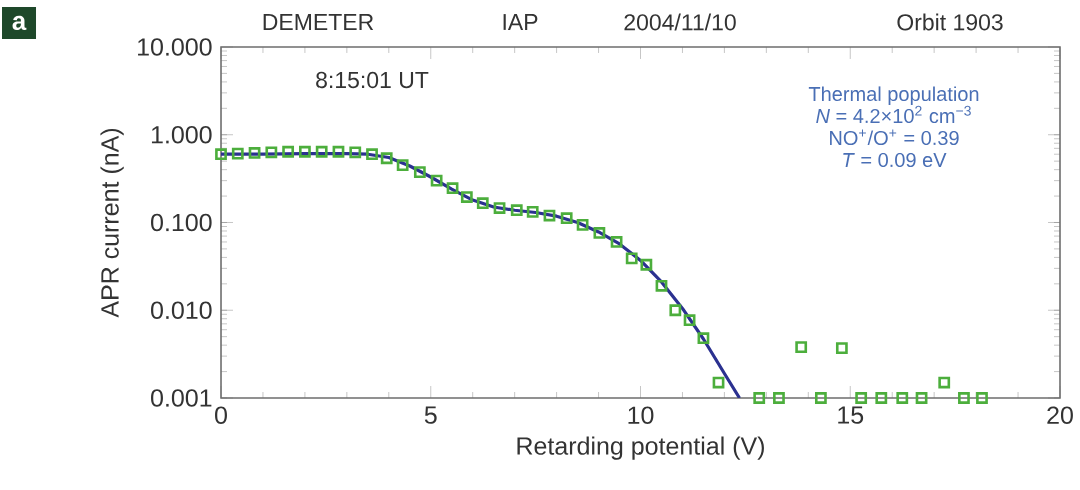 The image size is (1080, 490). I want to click on annotation: Thermal population, so click(893, 96).